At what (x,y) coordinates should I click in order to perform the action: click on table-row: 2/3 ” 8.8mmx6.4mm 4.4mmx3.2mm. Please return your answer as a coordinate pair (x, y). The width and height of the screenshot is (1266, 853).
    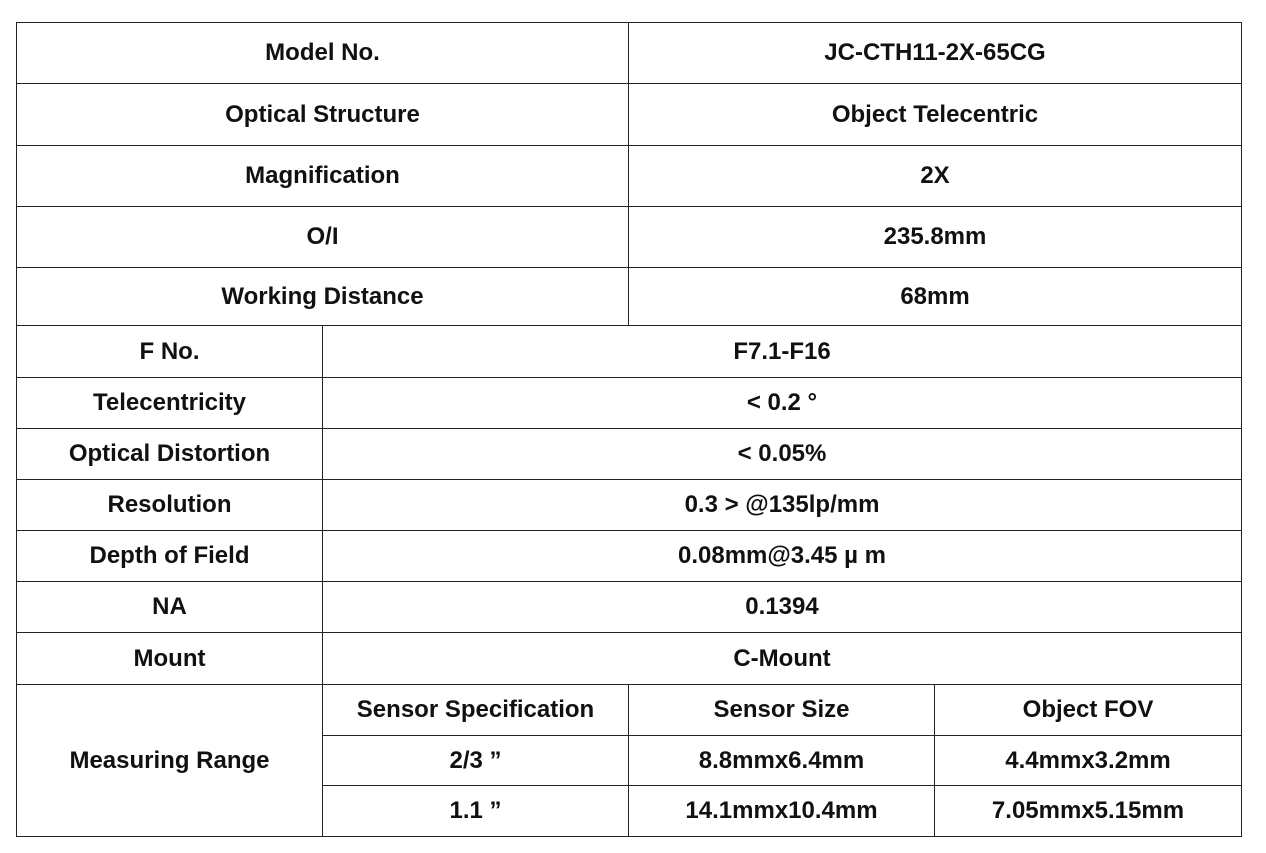
    Looking at the image, I should click on (629, 760).